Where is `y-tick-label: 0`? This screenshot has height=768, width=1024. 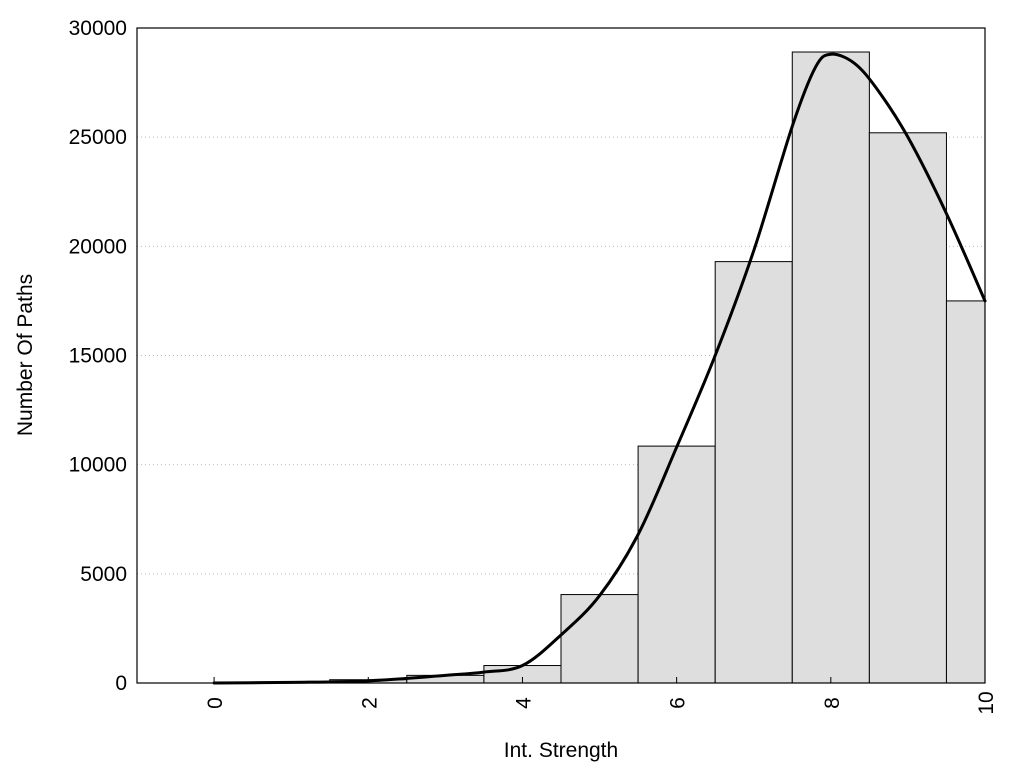 y-tick-label: 0 is located at coordinates (121, 683).